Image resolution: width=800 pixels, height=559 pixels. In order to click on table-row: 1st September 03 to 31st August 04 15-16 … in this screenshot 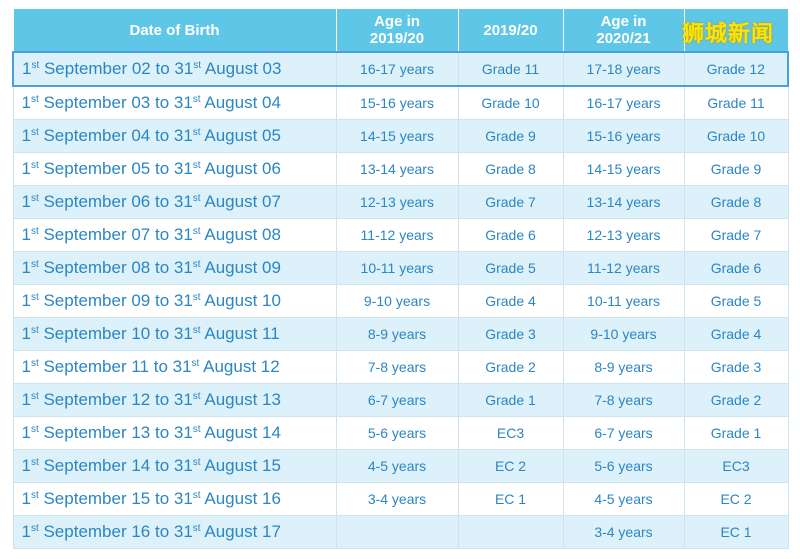, I will do `click(400, 102)`.